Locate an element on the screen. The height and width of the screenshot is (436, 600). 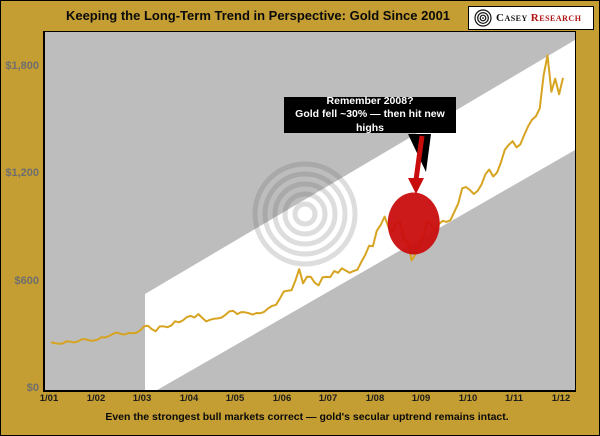
y-tick-label: $600 is located at coordinates (26, 281).